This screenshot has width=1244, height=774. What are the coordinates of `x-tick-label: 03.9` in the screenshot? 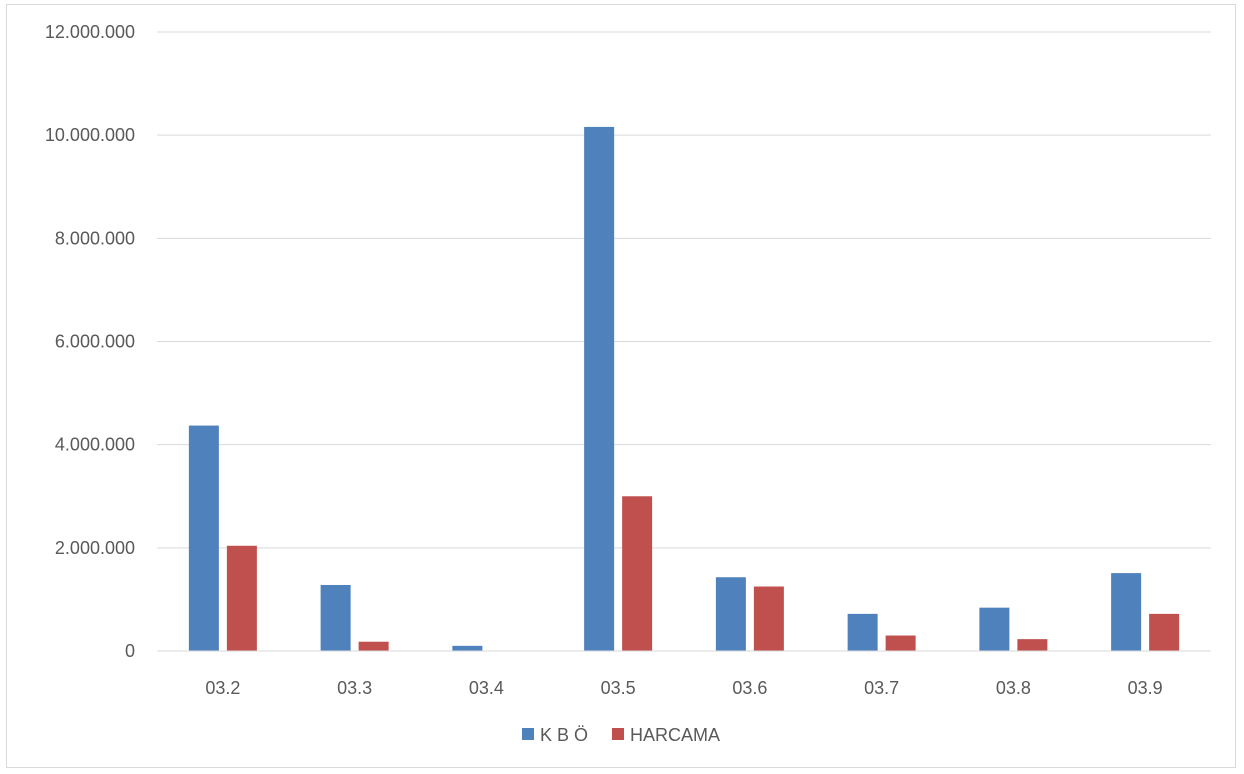 It's located at (1145, 688).